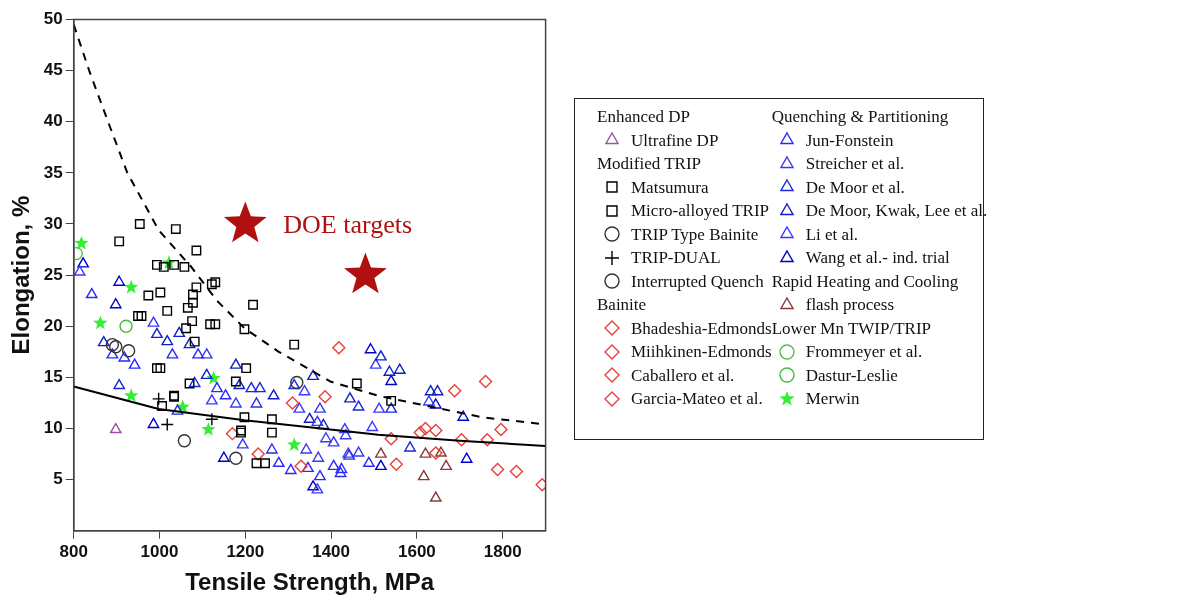  Describe the element at coordinates (53, 70) in the screenshot. I see `y-tick-label: 45` at that location.